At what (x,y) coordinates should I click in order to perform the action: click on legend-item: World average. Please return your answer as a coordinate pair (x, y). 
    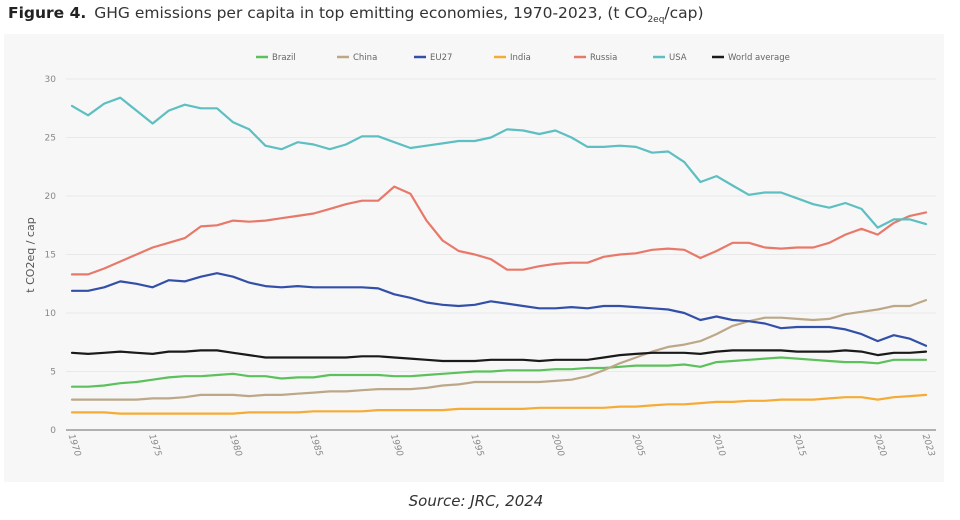
    Looking at the image, I should click on (751, 58).